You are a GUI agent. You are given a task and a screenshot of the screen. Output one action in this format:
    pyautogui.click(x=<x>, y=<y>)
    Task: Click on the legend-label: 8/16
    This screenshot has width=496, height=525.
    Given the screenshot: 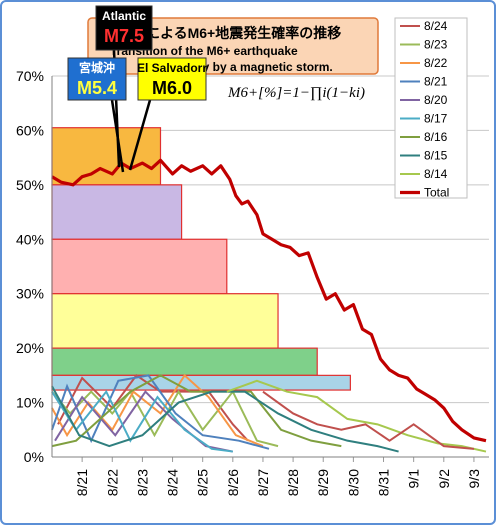 What is the action you would take?
    pyautogui.click(x=436, y=137)
    